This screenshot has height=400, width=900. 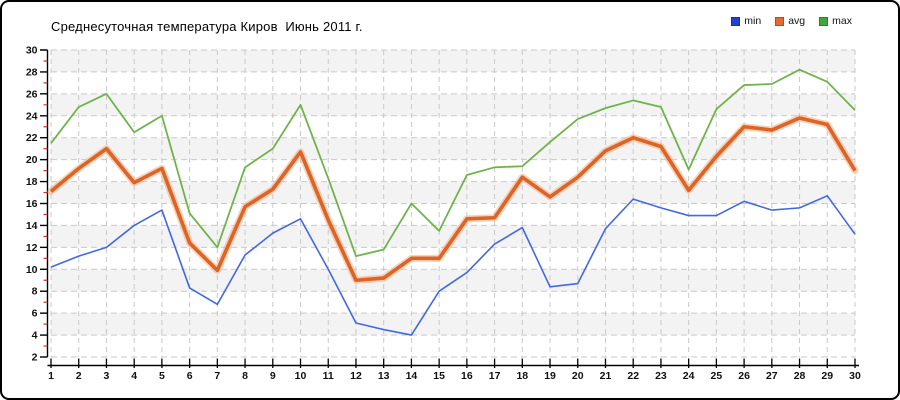 I want to click on y-tick-label: 20, so click(x=32, y=160).